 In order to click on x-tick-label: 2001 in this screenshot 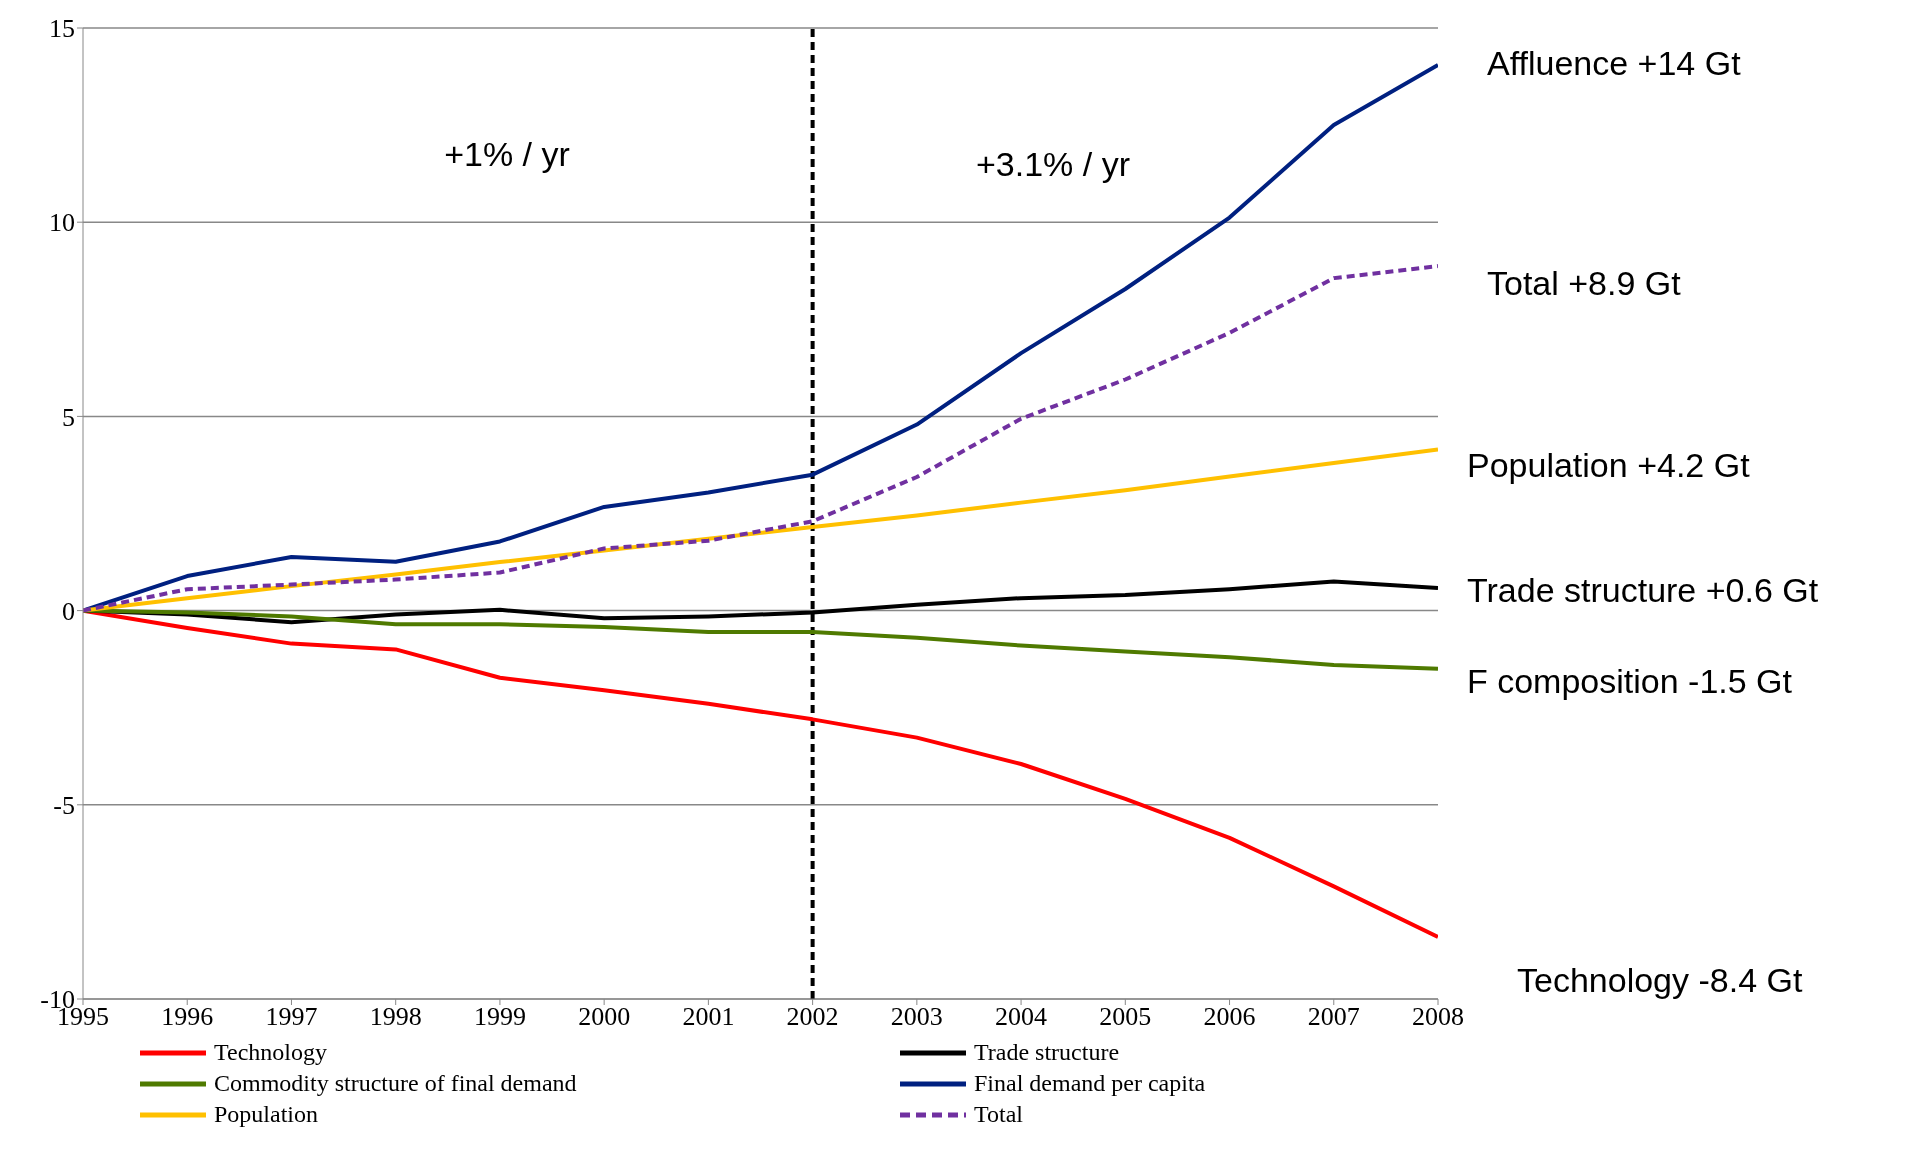, I will do `click(708, 1017)`.